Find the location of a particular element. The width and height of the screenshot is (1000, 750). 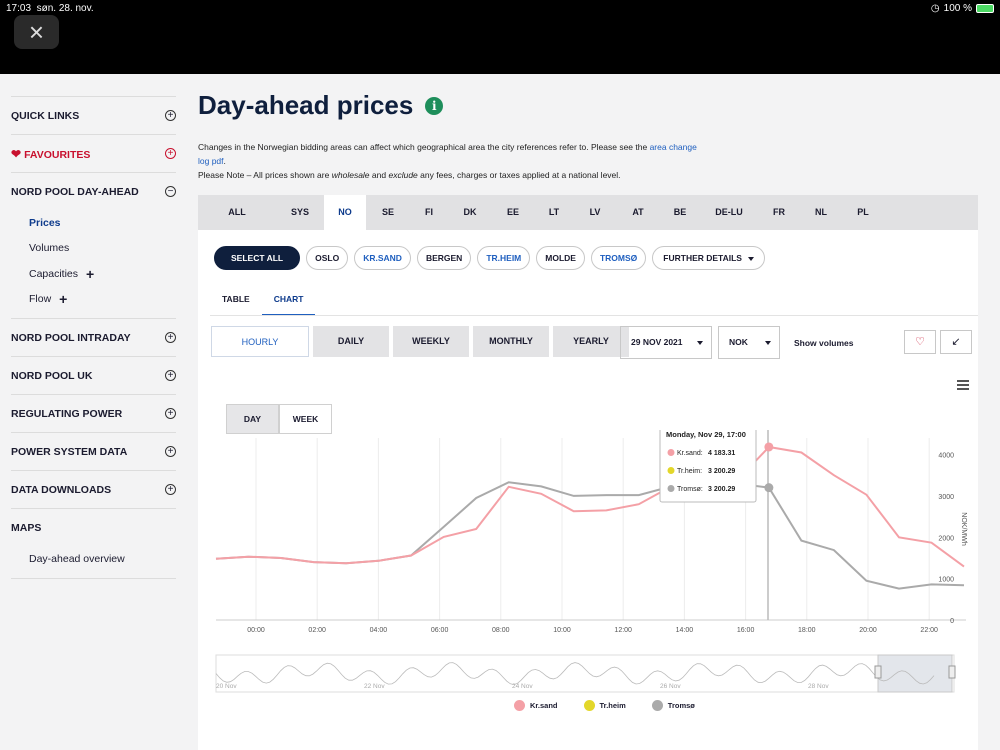

navigator-box is located at coordinates (585, 673).